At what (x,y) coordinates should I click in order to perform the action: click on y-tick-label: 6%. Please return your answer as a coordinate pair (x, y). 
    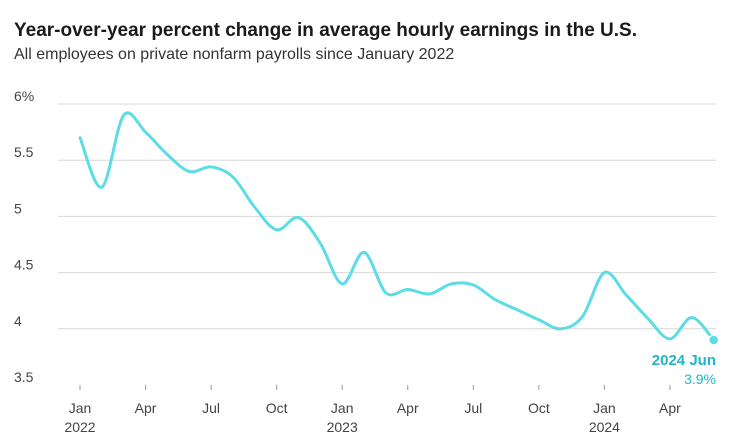
    Looking at the image, I should click on (24, 96).